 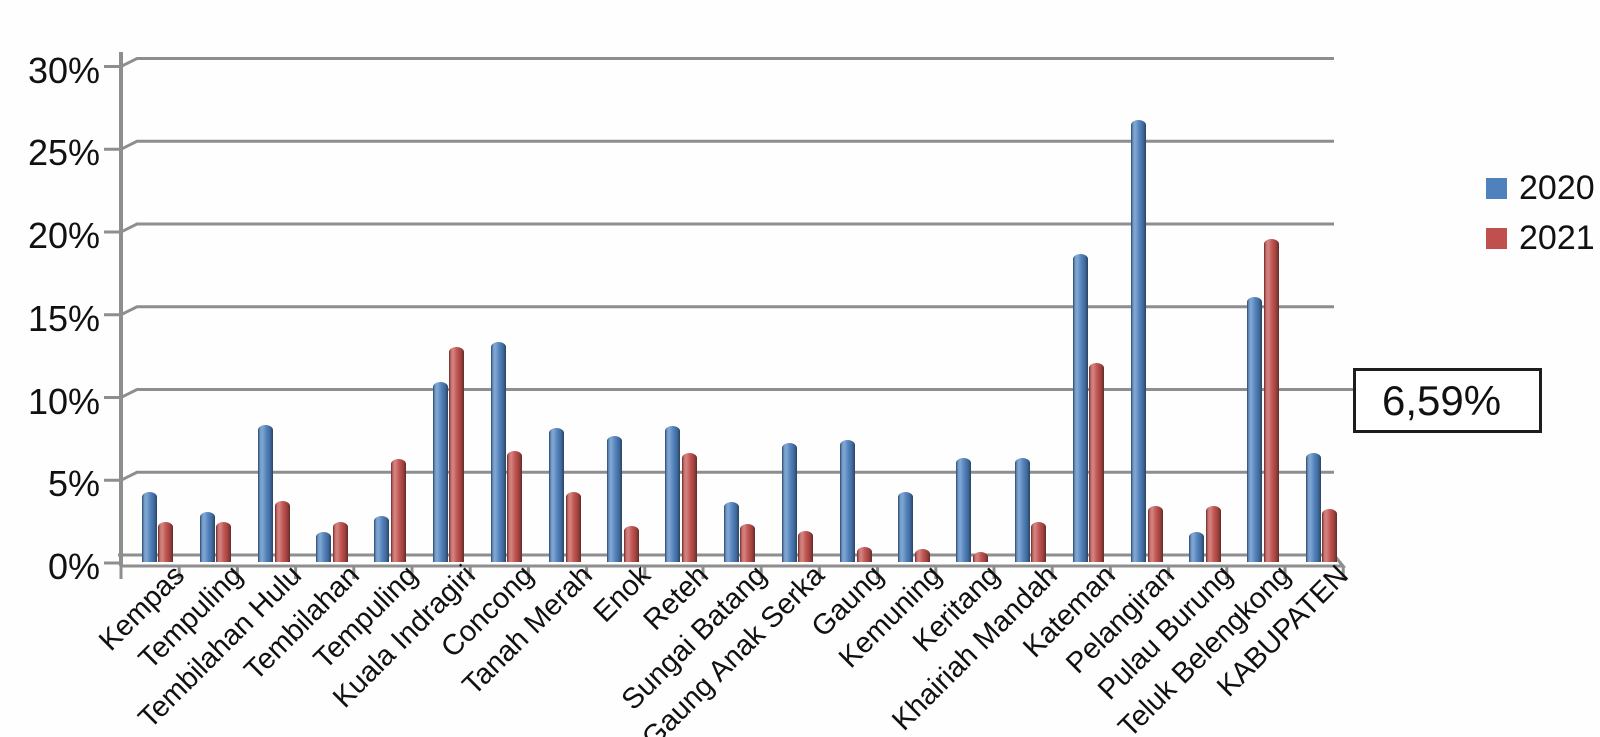 What do you see at coordinates (63, 153) in the screenshot?
I see `y-axis-label-25: 25%` at bounding box center [63, 153].